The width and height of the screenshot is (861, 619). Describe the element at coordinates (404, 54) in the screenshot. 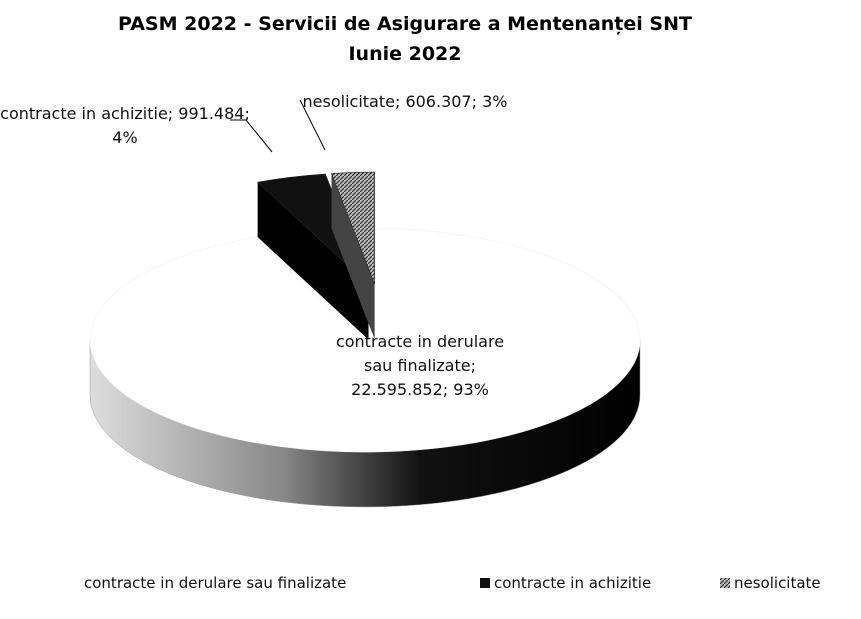

I see `chart-subtitle: Iunie 2022` at that location.